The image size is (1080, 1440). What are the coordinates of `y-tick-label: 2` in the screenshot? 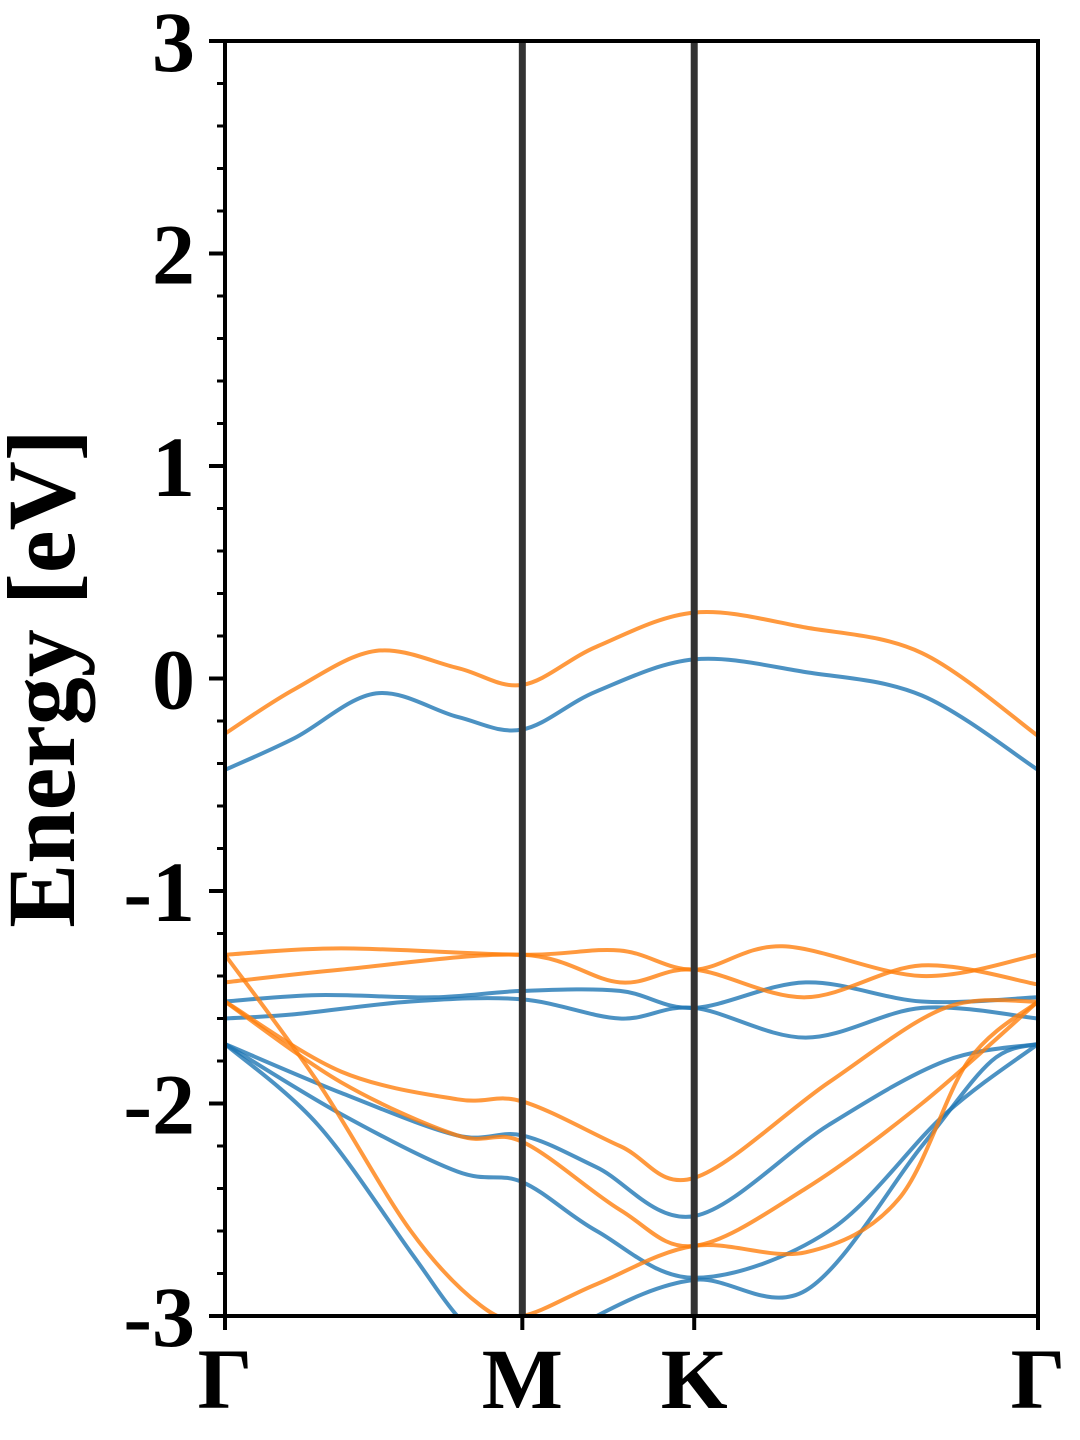 It's located at (173, 255).